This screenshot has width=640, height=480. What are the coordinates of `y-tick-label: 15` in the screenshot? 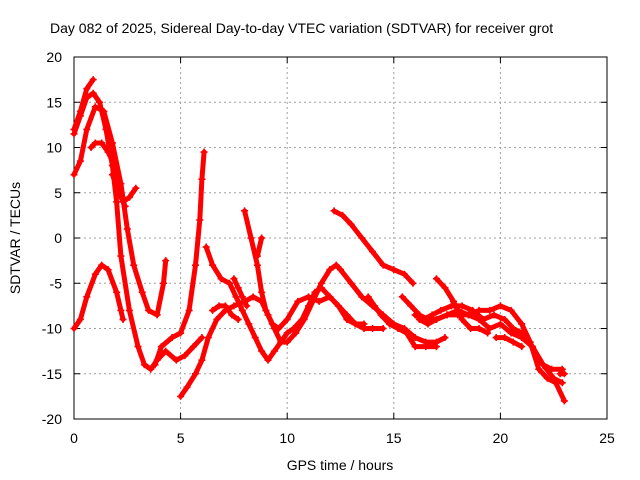 It's located at (54, 102).